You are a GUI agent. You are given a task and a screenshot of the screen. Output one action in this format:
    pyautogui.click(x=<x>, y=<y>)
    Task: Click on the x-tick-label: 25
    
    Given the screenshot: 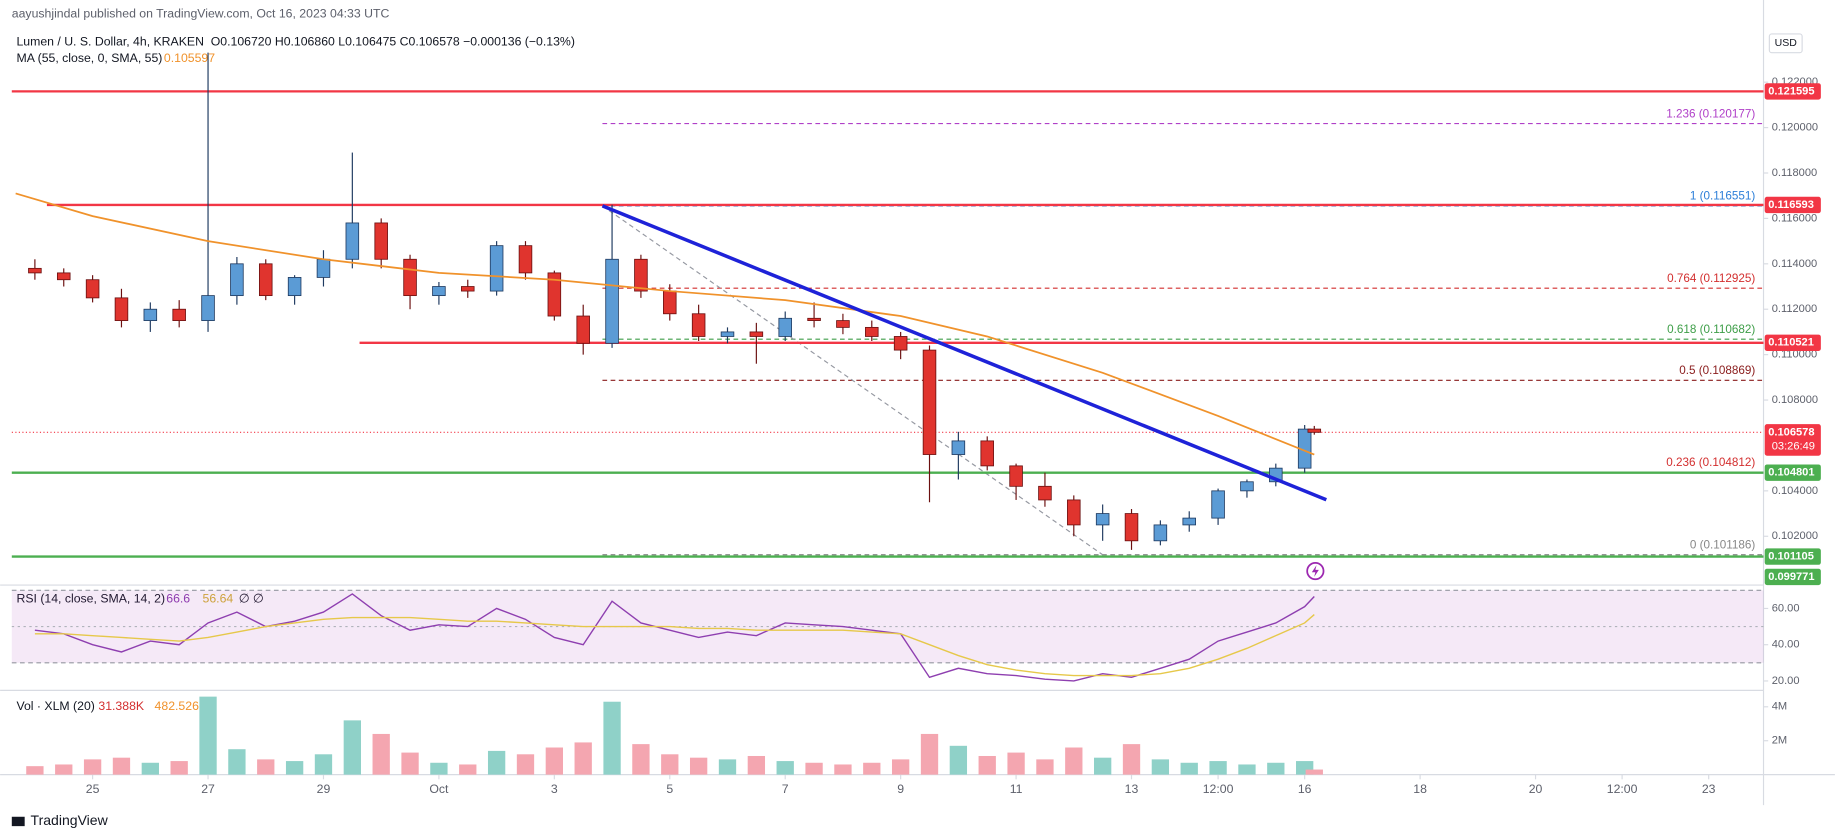 What is the action you would take?
    pyautogui.click(x=93, y=789)
    